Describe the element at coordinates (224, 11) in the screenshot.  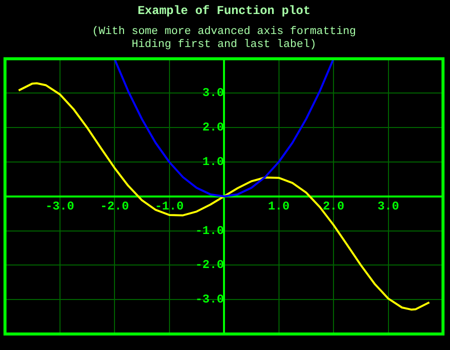
I see `chart-title: Example of Function plot` at that location.